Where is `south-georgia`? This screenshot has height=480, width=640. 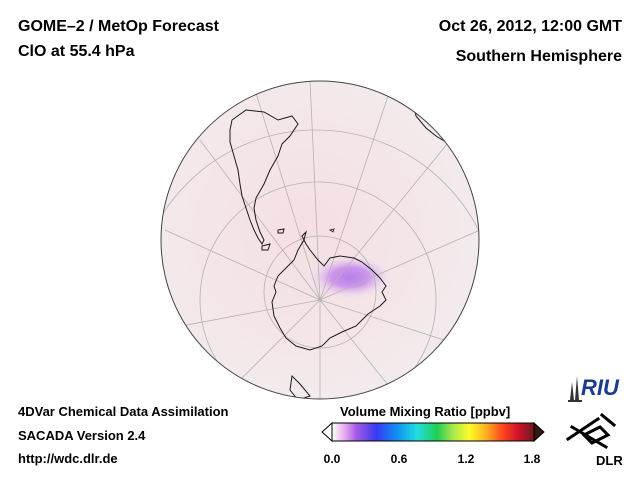 south-georgia is located at coordinates (332, 230).